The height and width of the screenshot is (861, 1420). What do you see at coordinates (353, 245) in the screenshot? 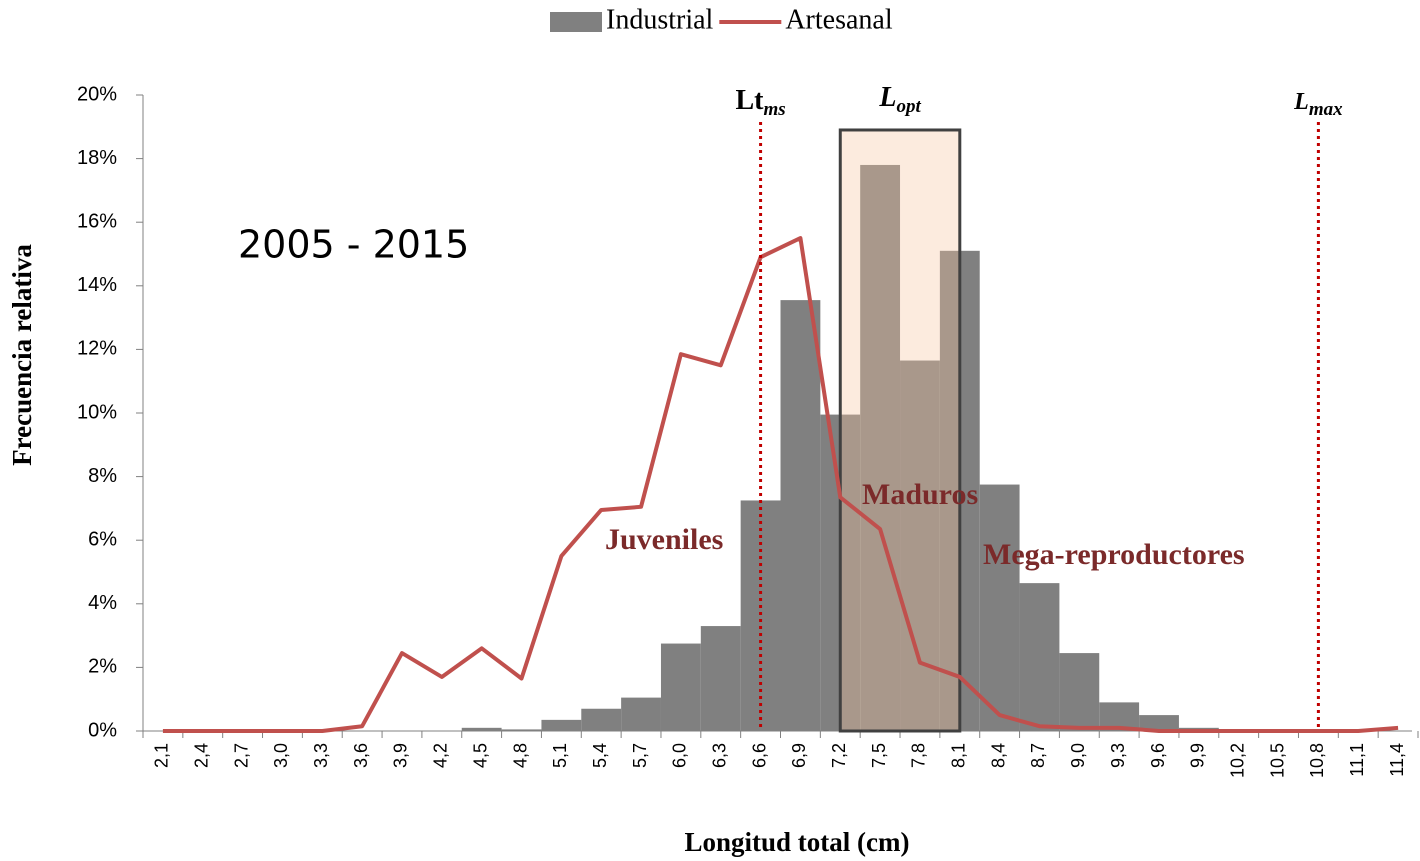
I see `period-label: 2005 - 2015` at bounding box center [353, 245].